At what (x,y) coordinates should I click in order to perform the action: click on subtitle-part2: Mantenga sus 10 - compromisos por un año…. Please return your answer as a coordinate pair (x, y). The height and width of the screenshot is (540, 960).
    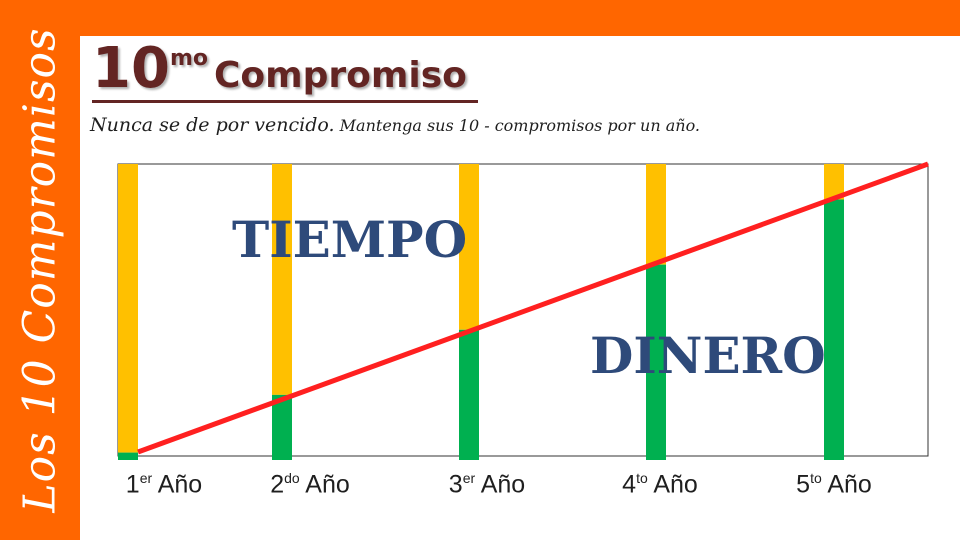
    Looking at the image, I should click on (520, 125).